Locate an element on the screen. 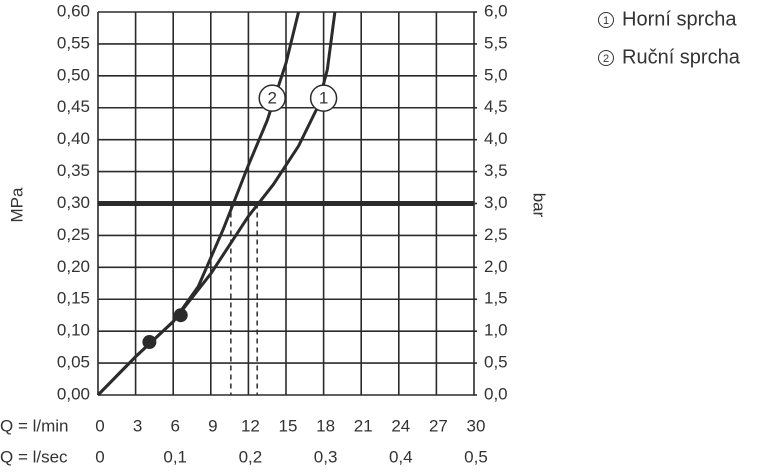 The image size is (780, 476). x-tick-label: 21 is located at coordinates (363, 425).